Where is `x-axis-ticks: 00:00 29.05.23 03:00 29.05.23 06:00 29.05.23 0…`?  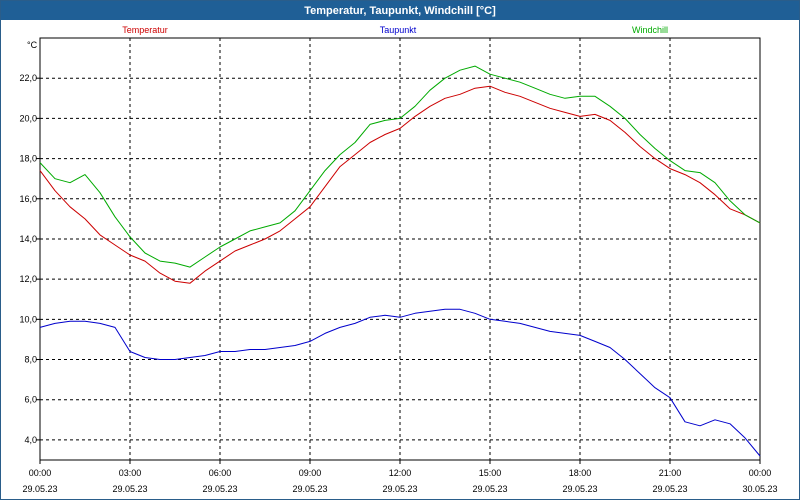
x-axis-ticks: 00:00 29.05.23 03:00 29.05.23 06:00 29.05.23 0… is located at coordinates (400, 477).